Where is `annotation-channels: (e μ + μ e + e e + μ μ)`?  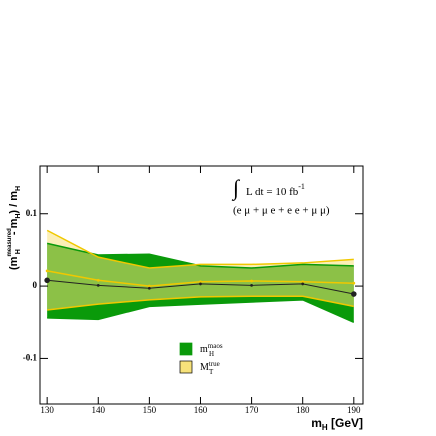
annotation-channels: (e μ + μ e + e e + μ μ) is located at coordinates (281, 211).